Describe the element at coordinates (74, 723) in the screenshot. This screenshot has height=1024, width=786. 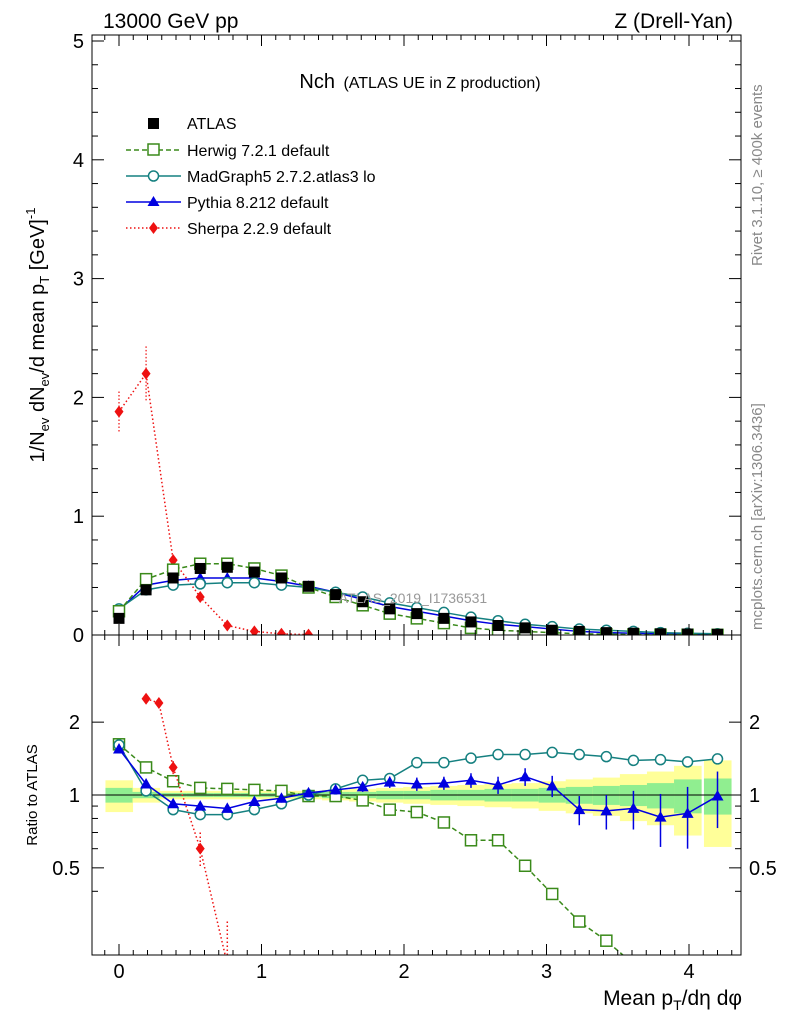
I see `ratio-y-tick-label: 2` at that location.